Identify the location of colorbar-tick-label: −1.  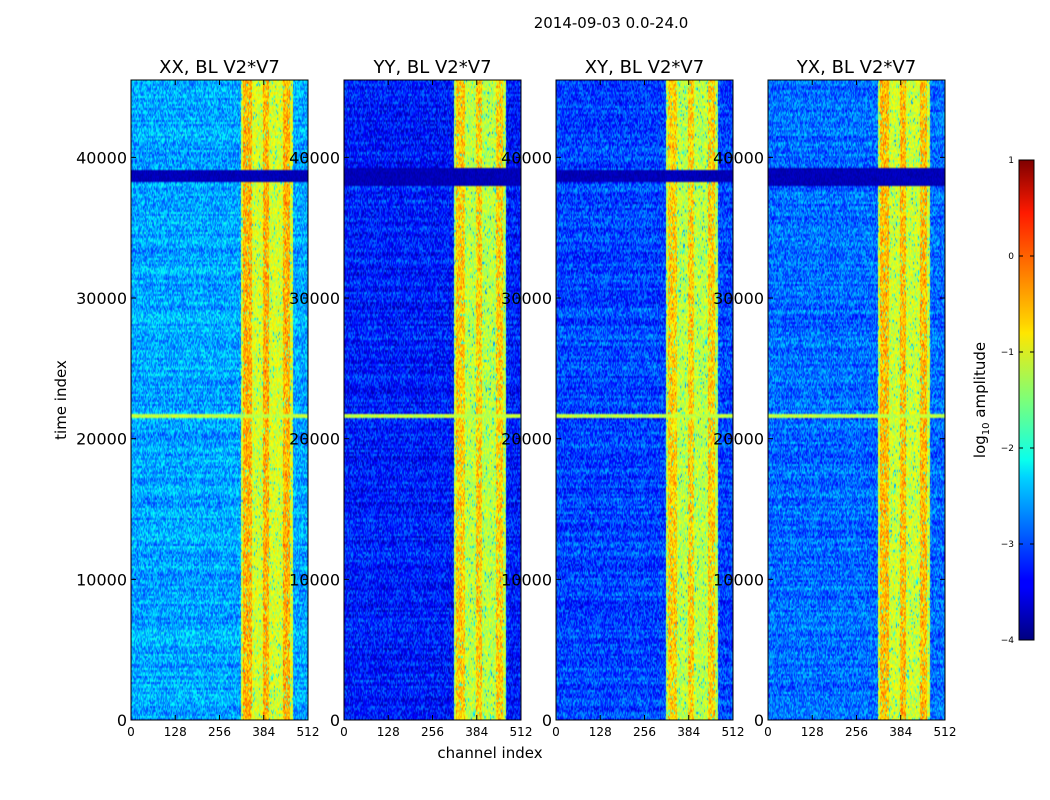
(1007, 353).